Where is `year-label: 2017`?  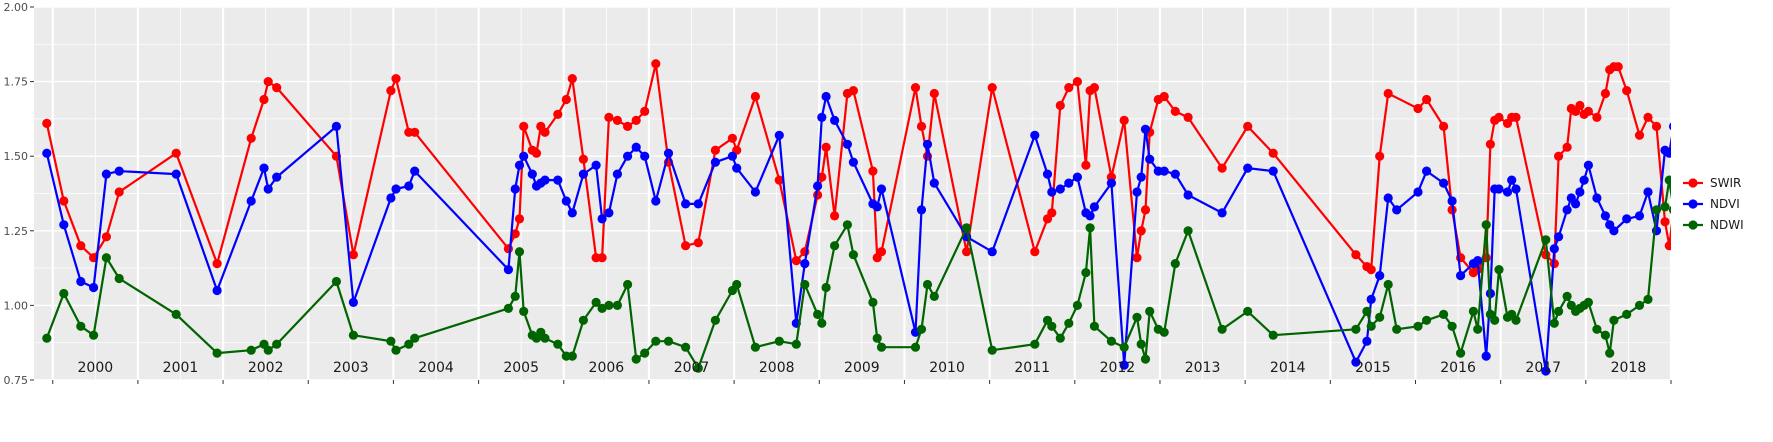
year-label: 2017 is located at coordinates (1543, 368).